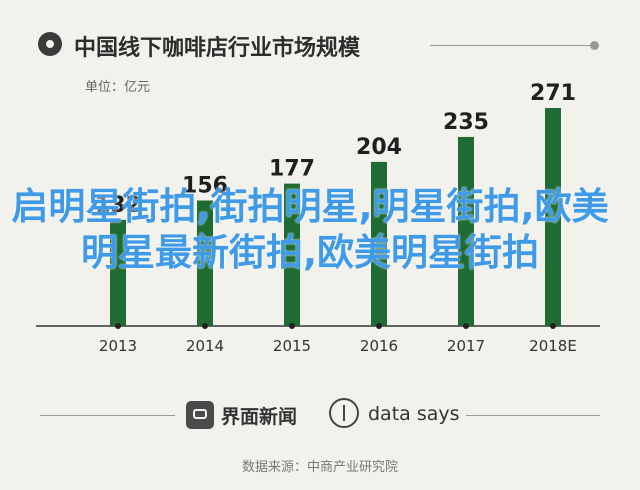 This screenshot has height=490, width=640. Describe the element at coordinates (118, 272) in the screenshot. I see `bar-2013` at that location.